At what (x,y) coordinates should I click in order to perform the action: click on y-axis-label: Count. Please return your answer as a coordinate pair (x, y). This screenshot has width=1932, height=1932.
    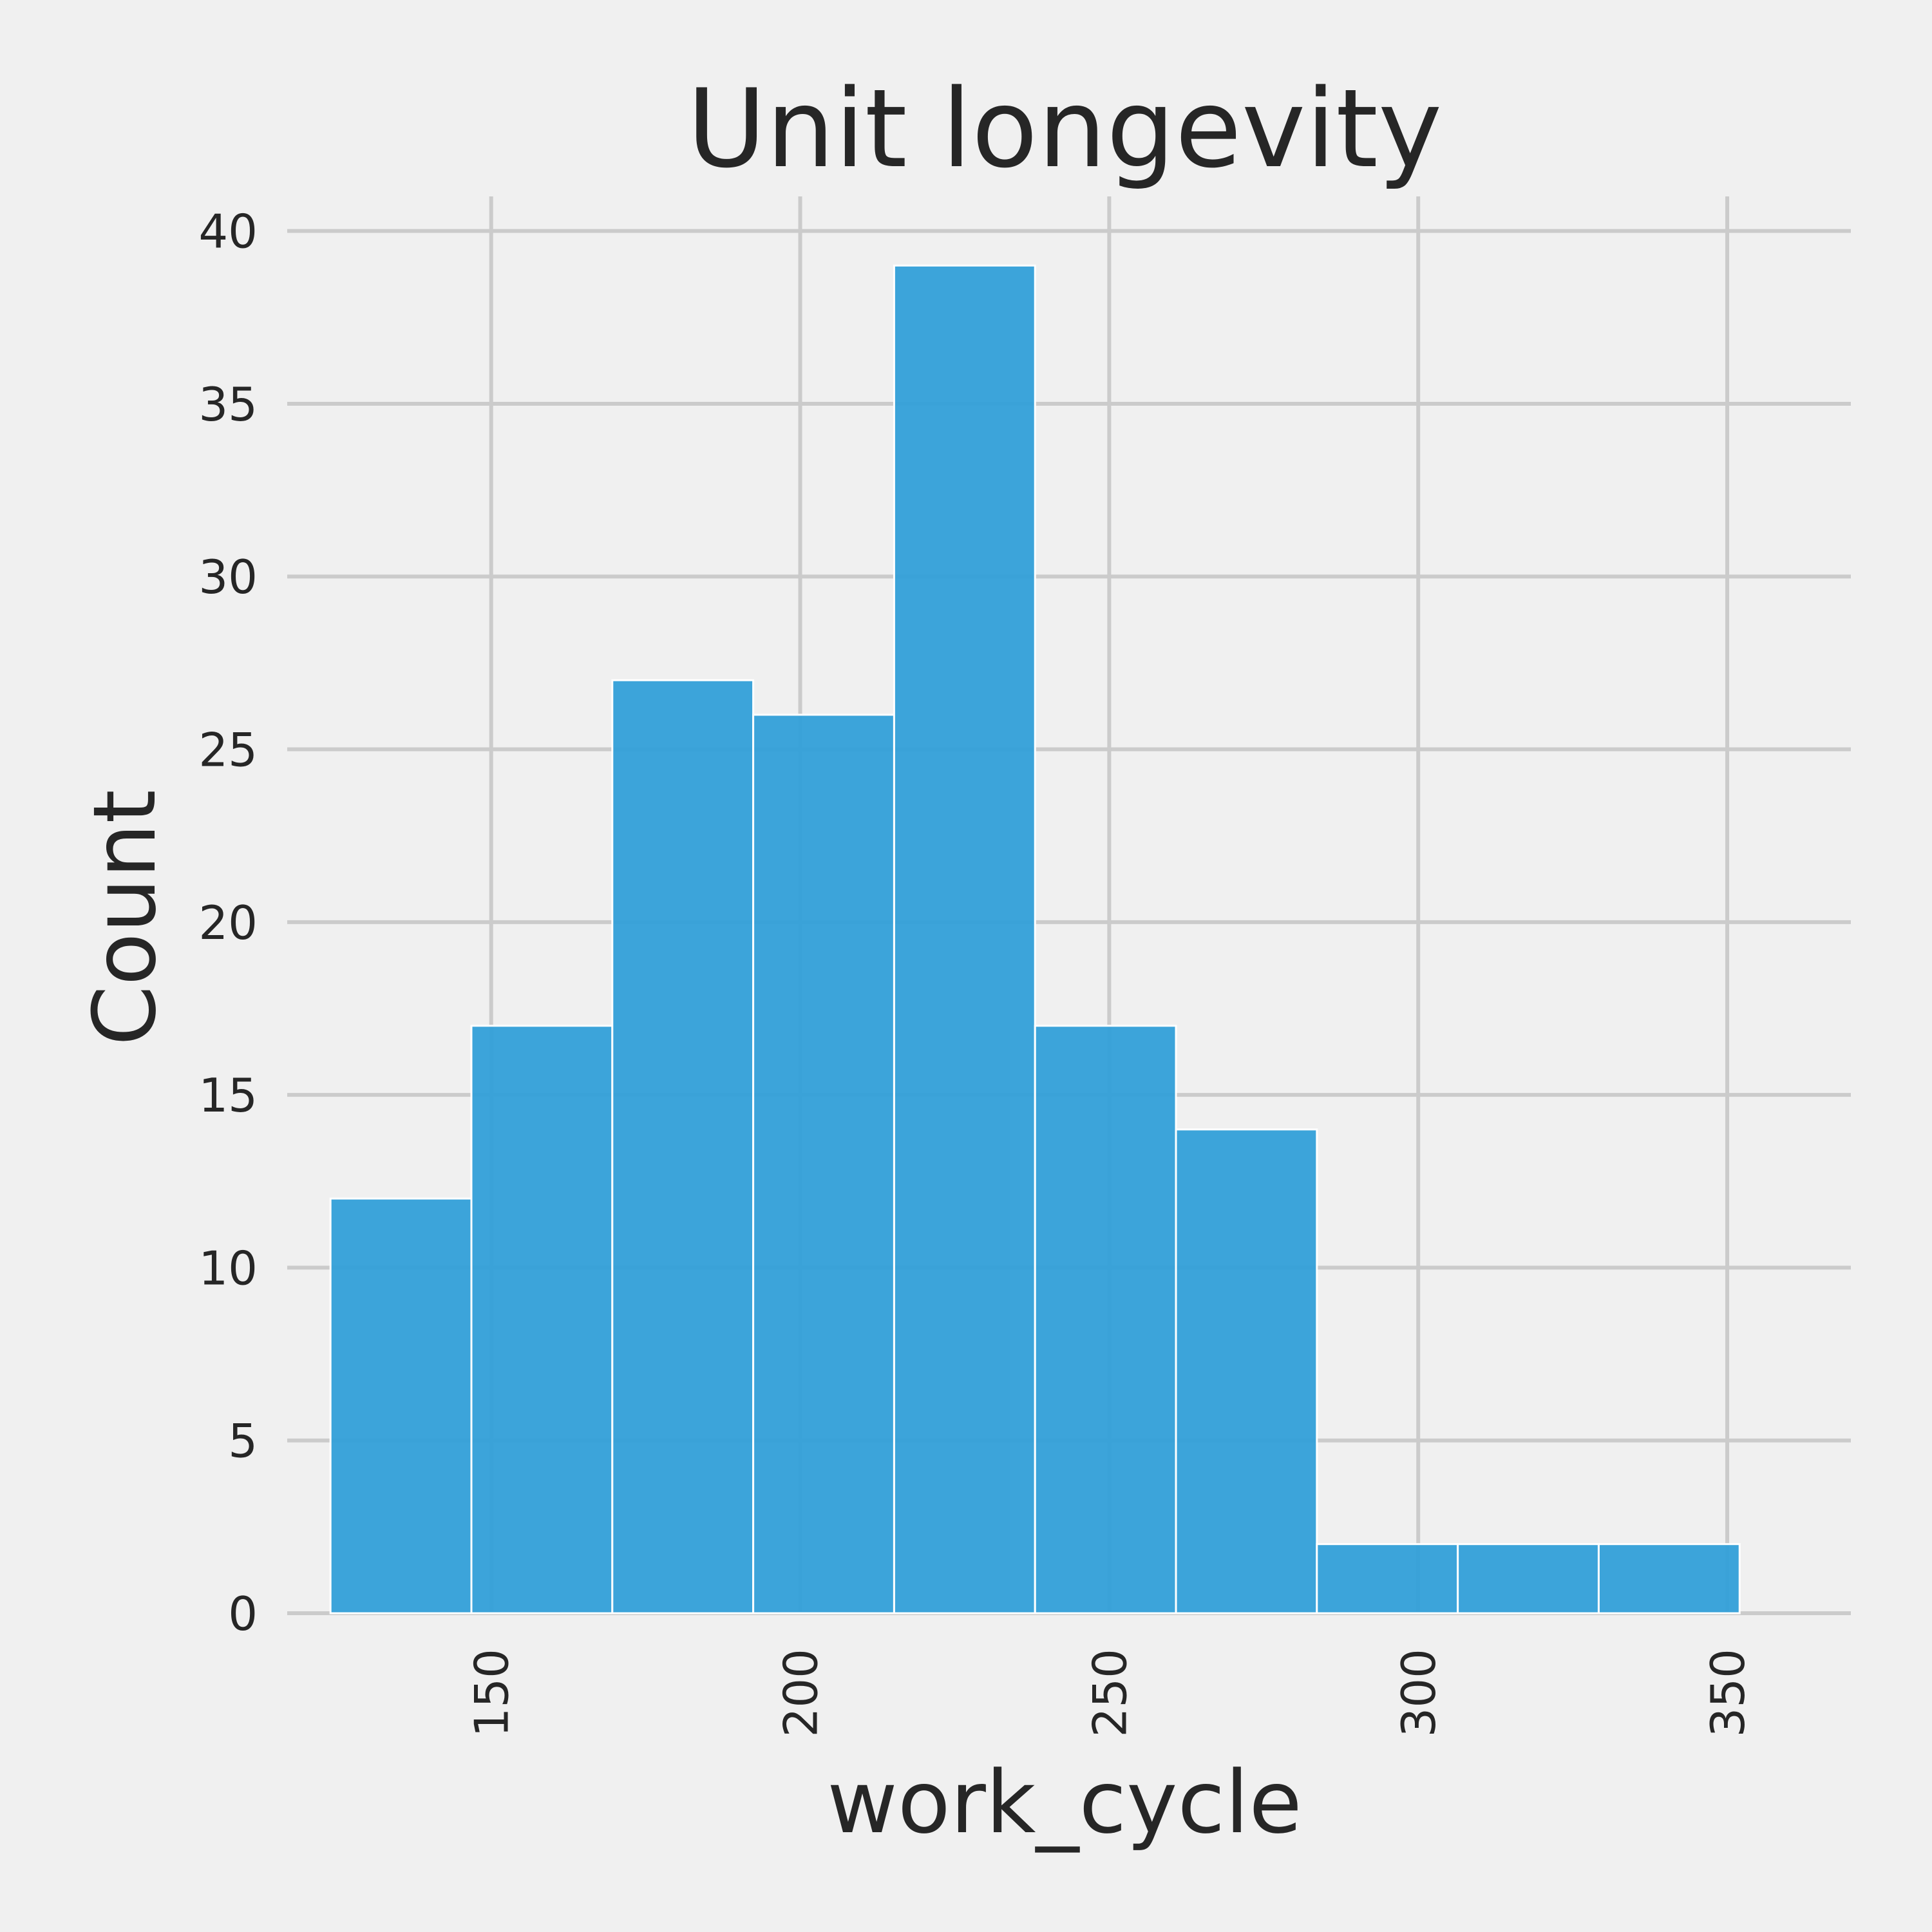
    Looking at the image, I should click on (125, 918).